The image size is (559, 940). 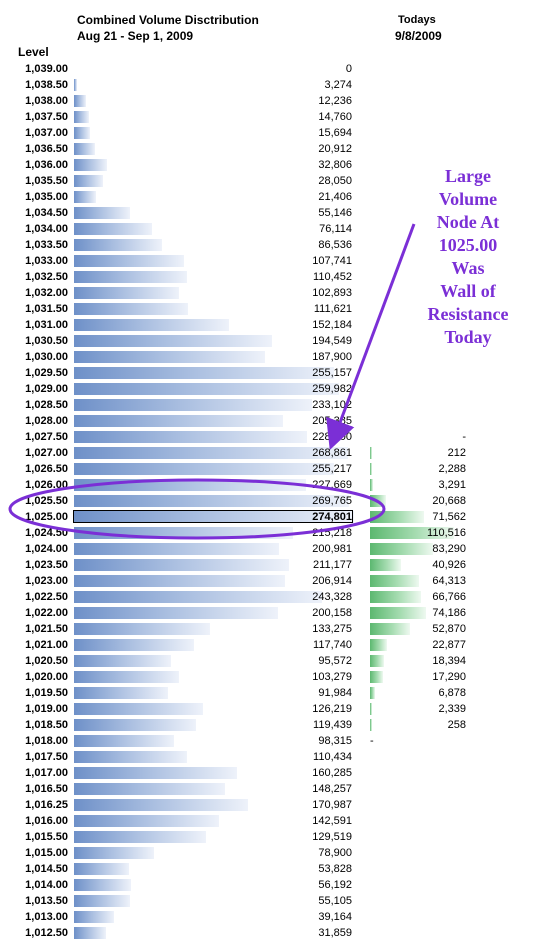 I want to click on level-label: 1,025.00, so click(x=46, y=517).